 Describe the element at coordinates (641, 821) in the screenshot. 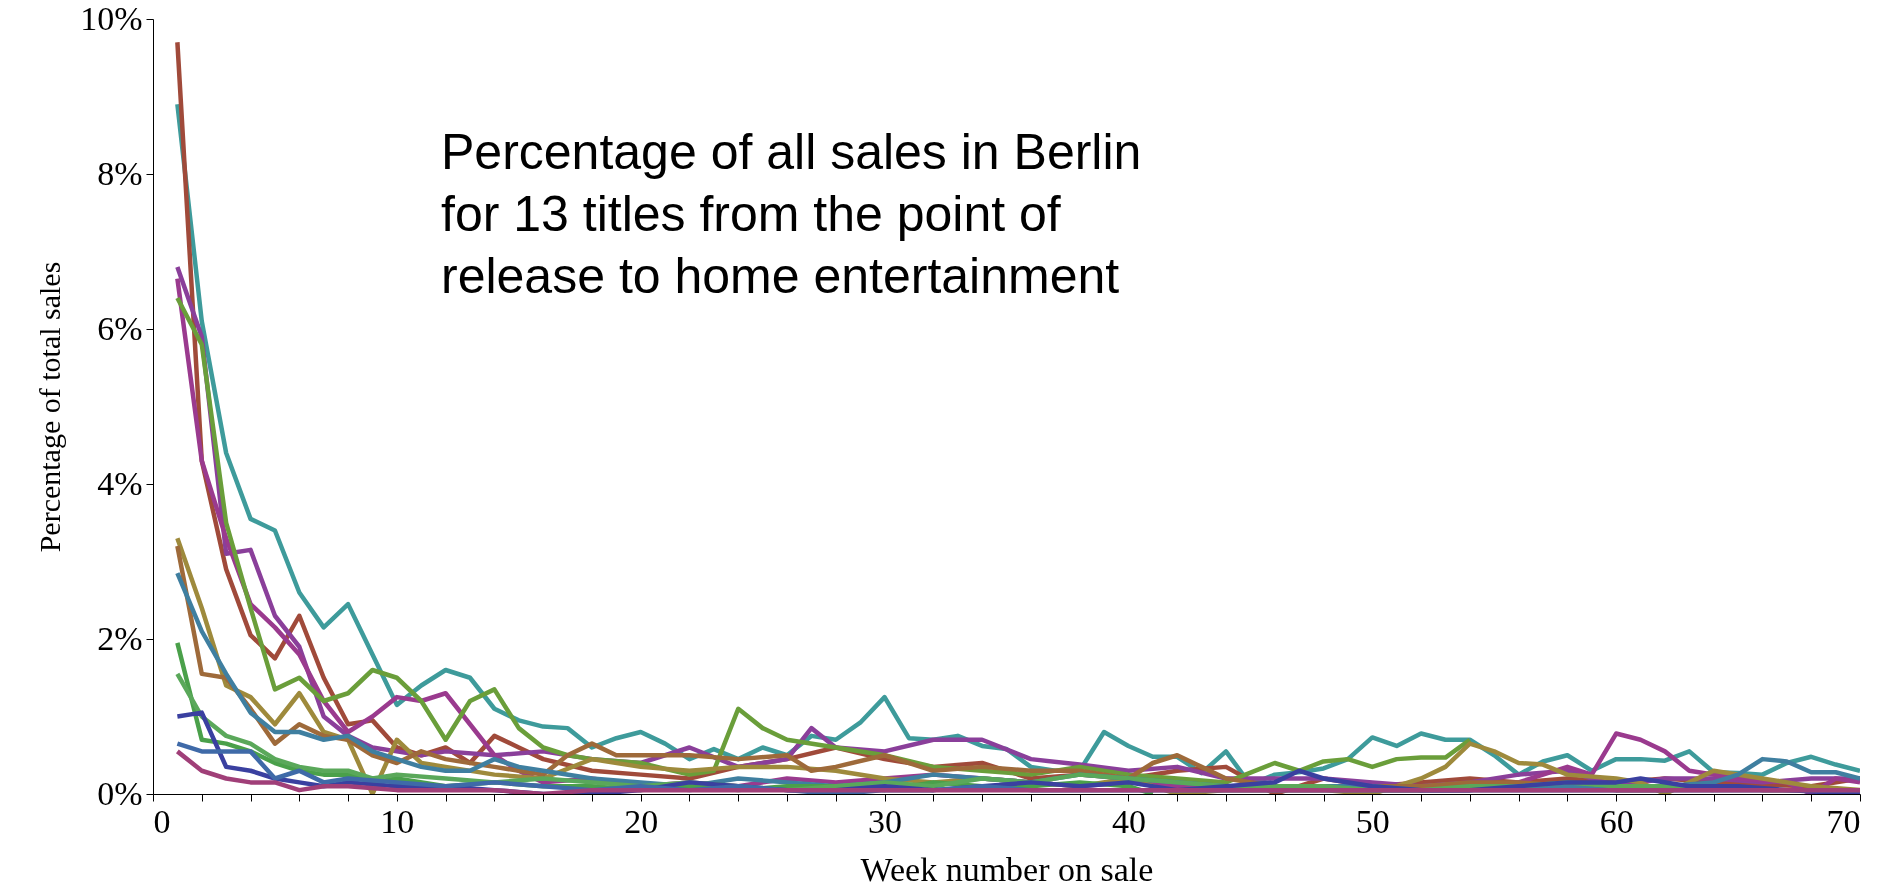

I see `x-tick-label: 20` at that location.